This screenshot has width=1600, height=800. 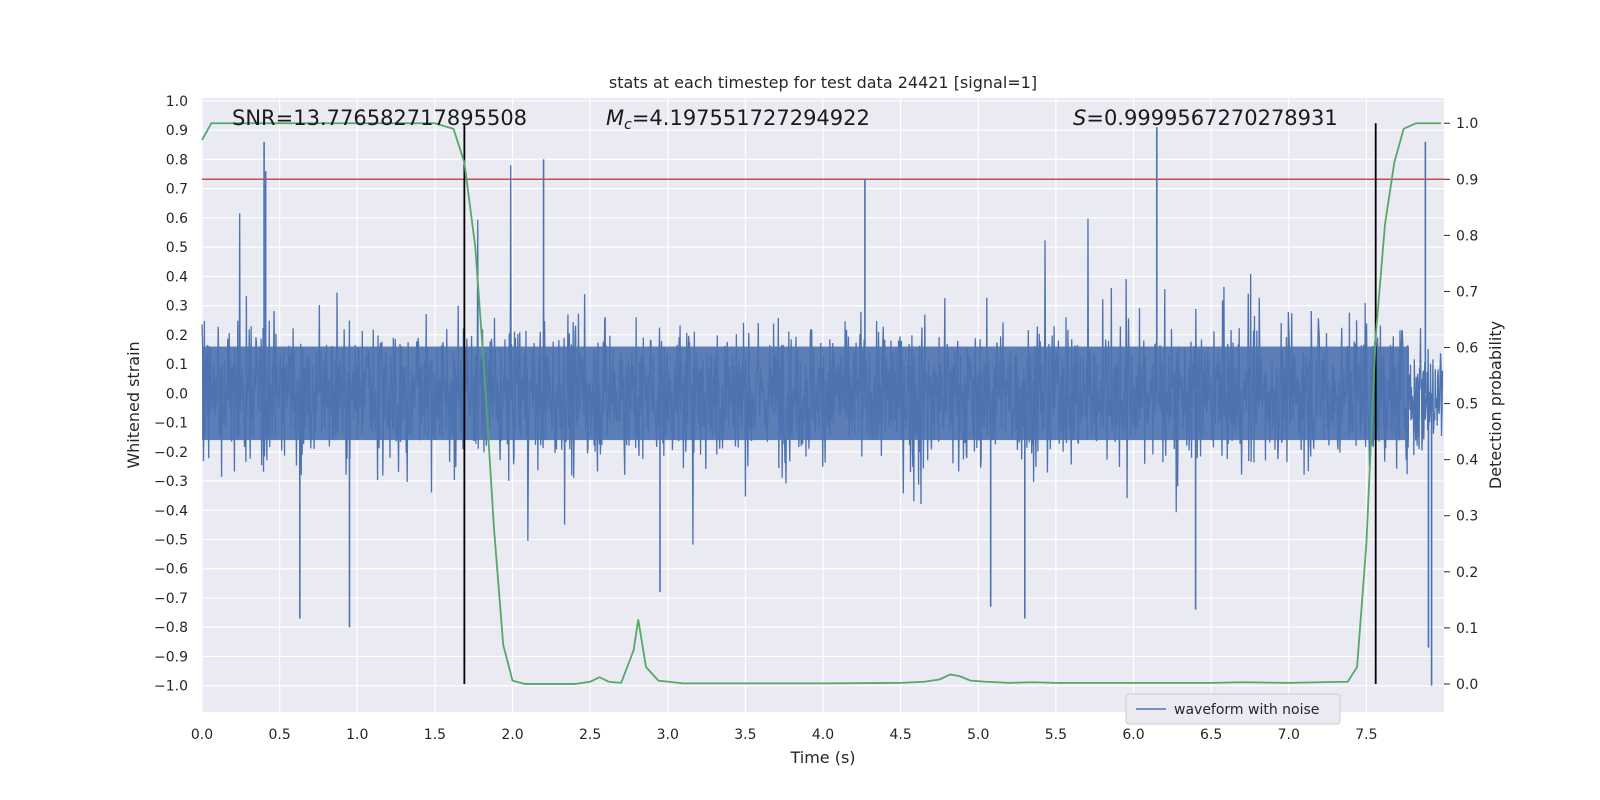 I want to click on y-right-tick-label: 0.9, so click(x=1467, y=180).